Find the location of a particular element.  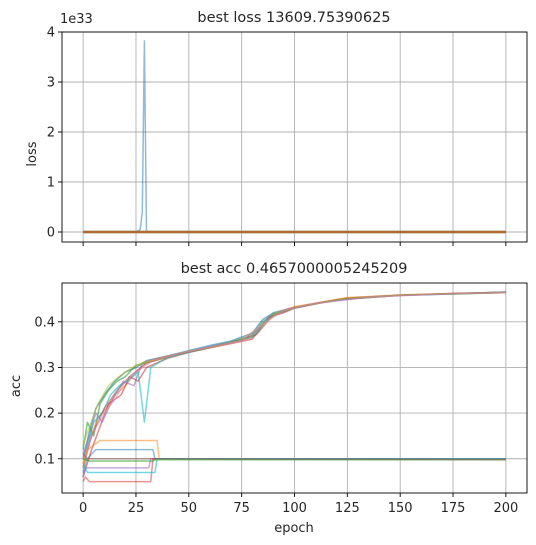

y-tick-label: 0.3 is located at coordinates (44, 368).